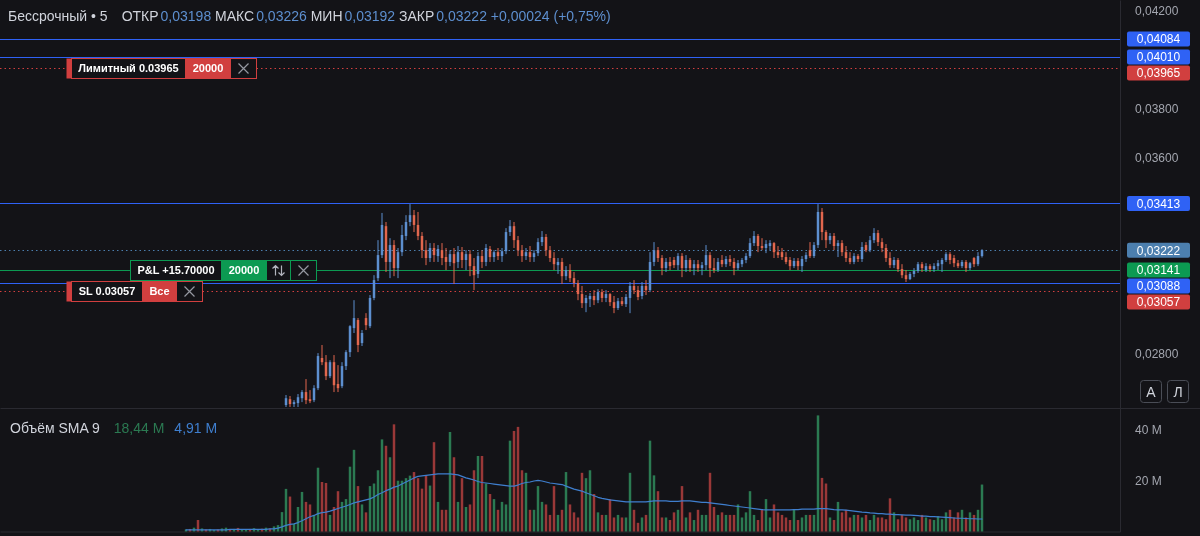 Image resolution: width=1200 pixels, height=536 pixels. I want to click on ref-line-label: 0,03413, so click(1158, 203).